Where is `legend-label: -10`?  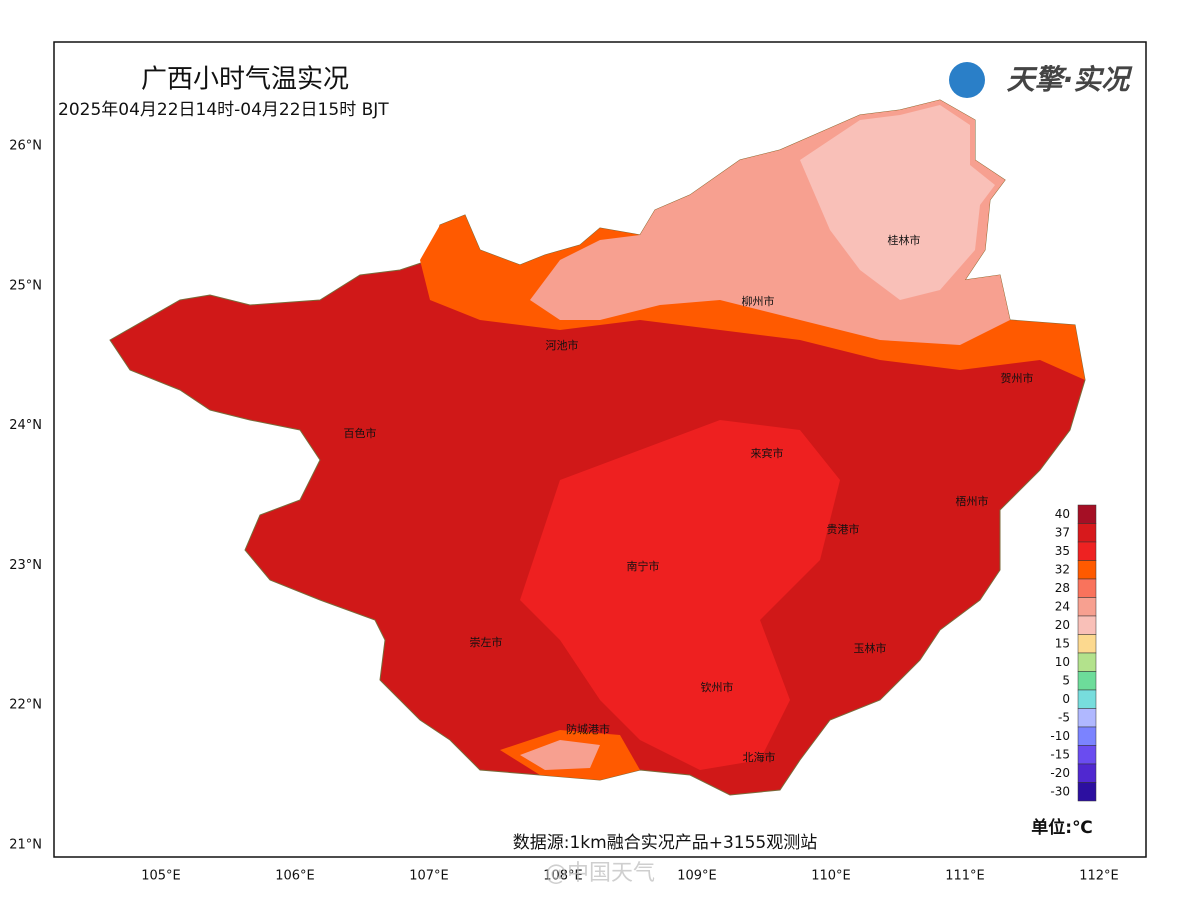 legend-label: -10 is located at coordinates (1060, 736).